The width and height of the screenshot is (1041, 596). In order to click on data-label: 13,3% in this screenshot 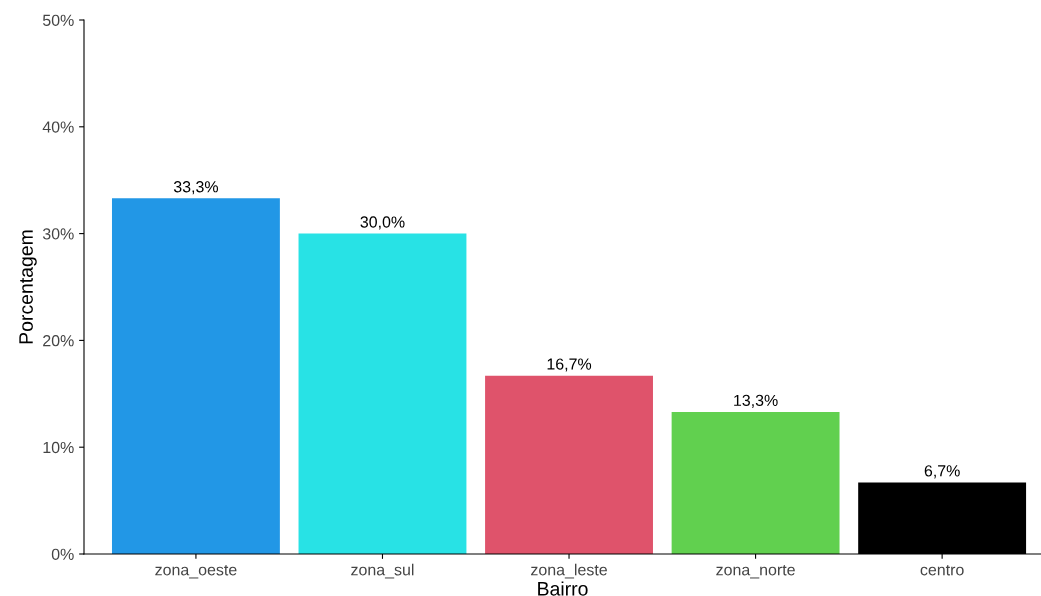, I will do `click(756, 401)`.